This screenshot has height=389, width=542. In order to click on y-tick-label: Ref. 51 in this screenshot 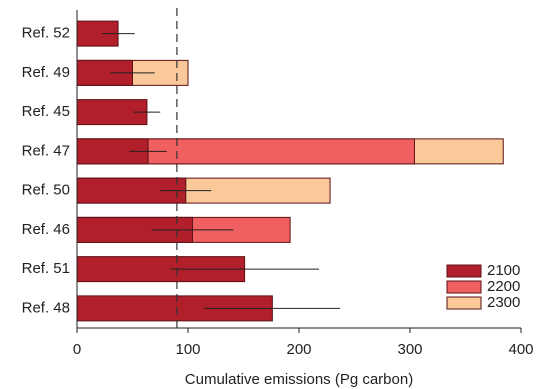, I will do `click(46, 268)`.